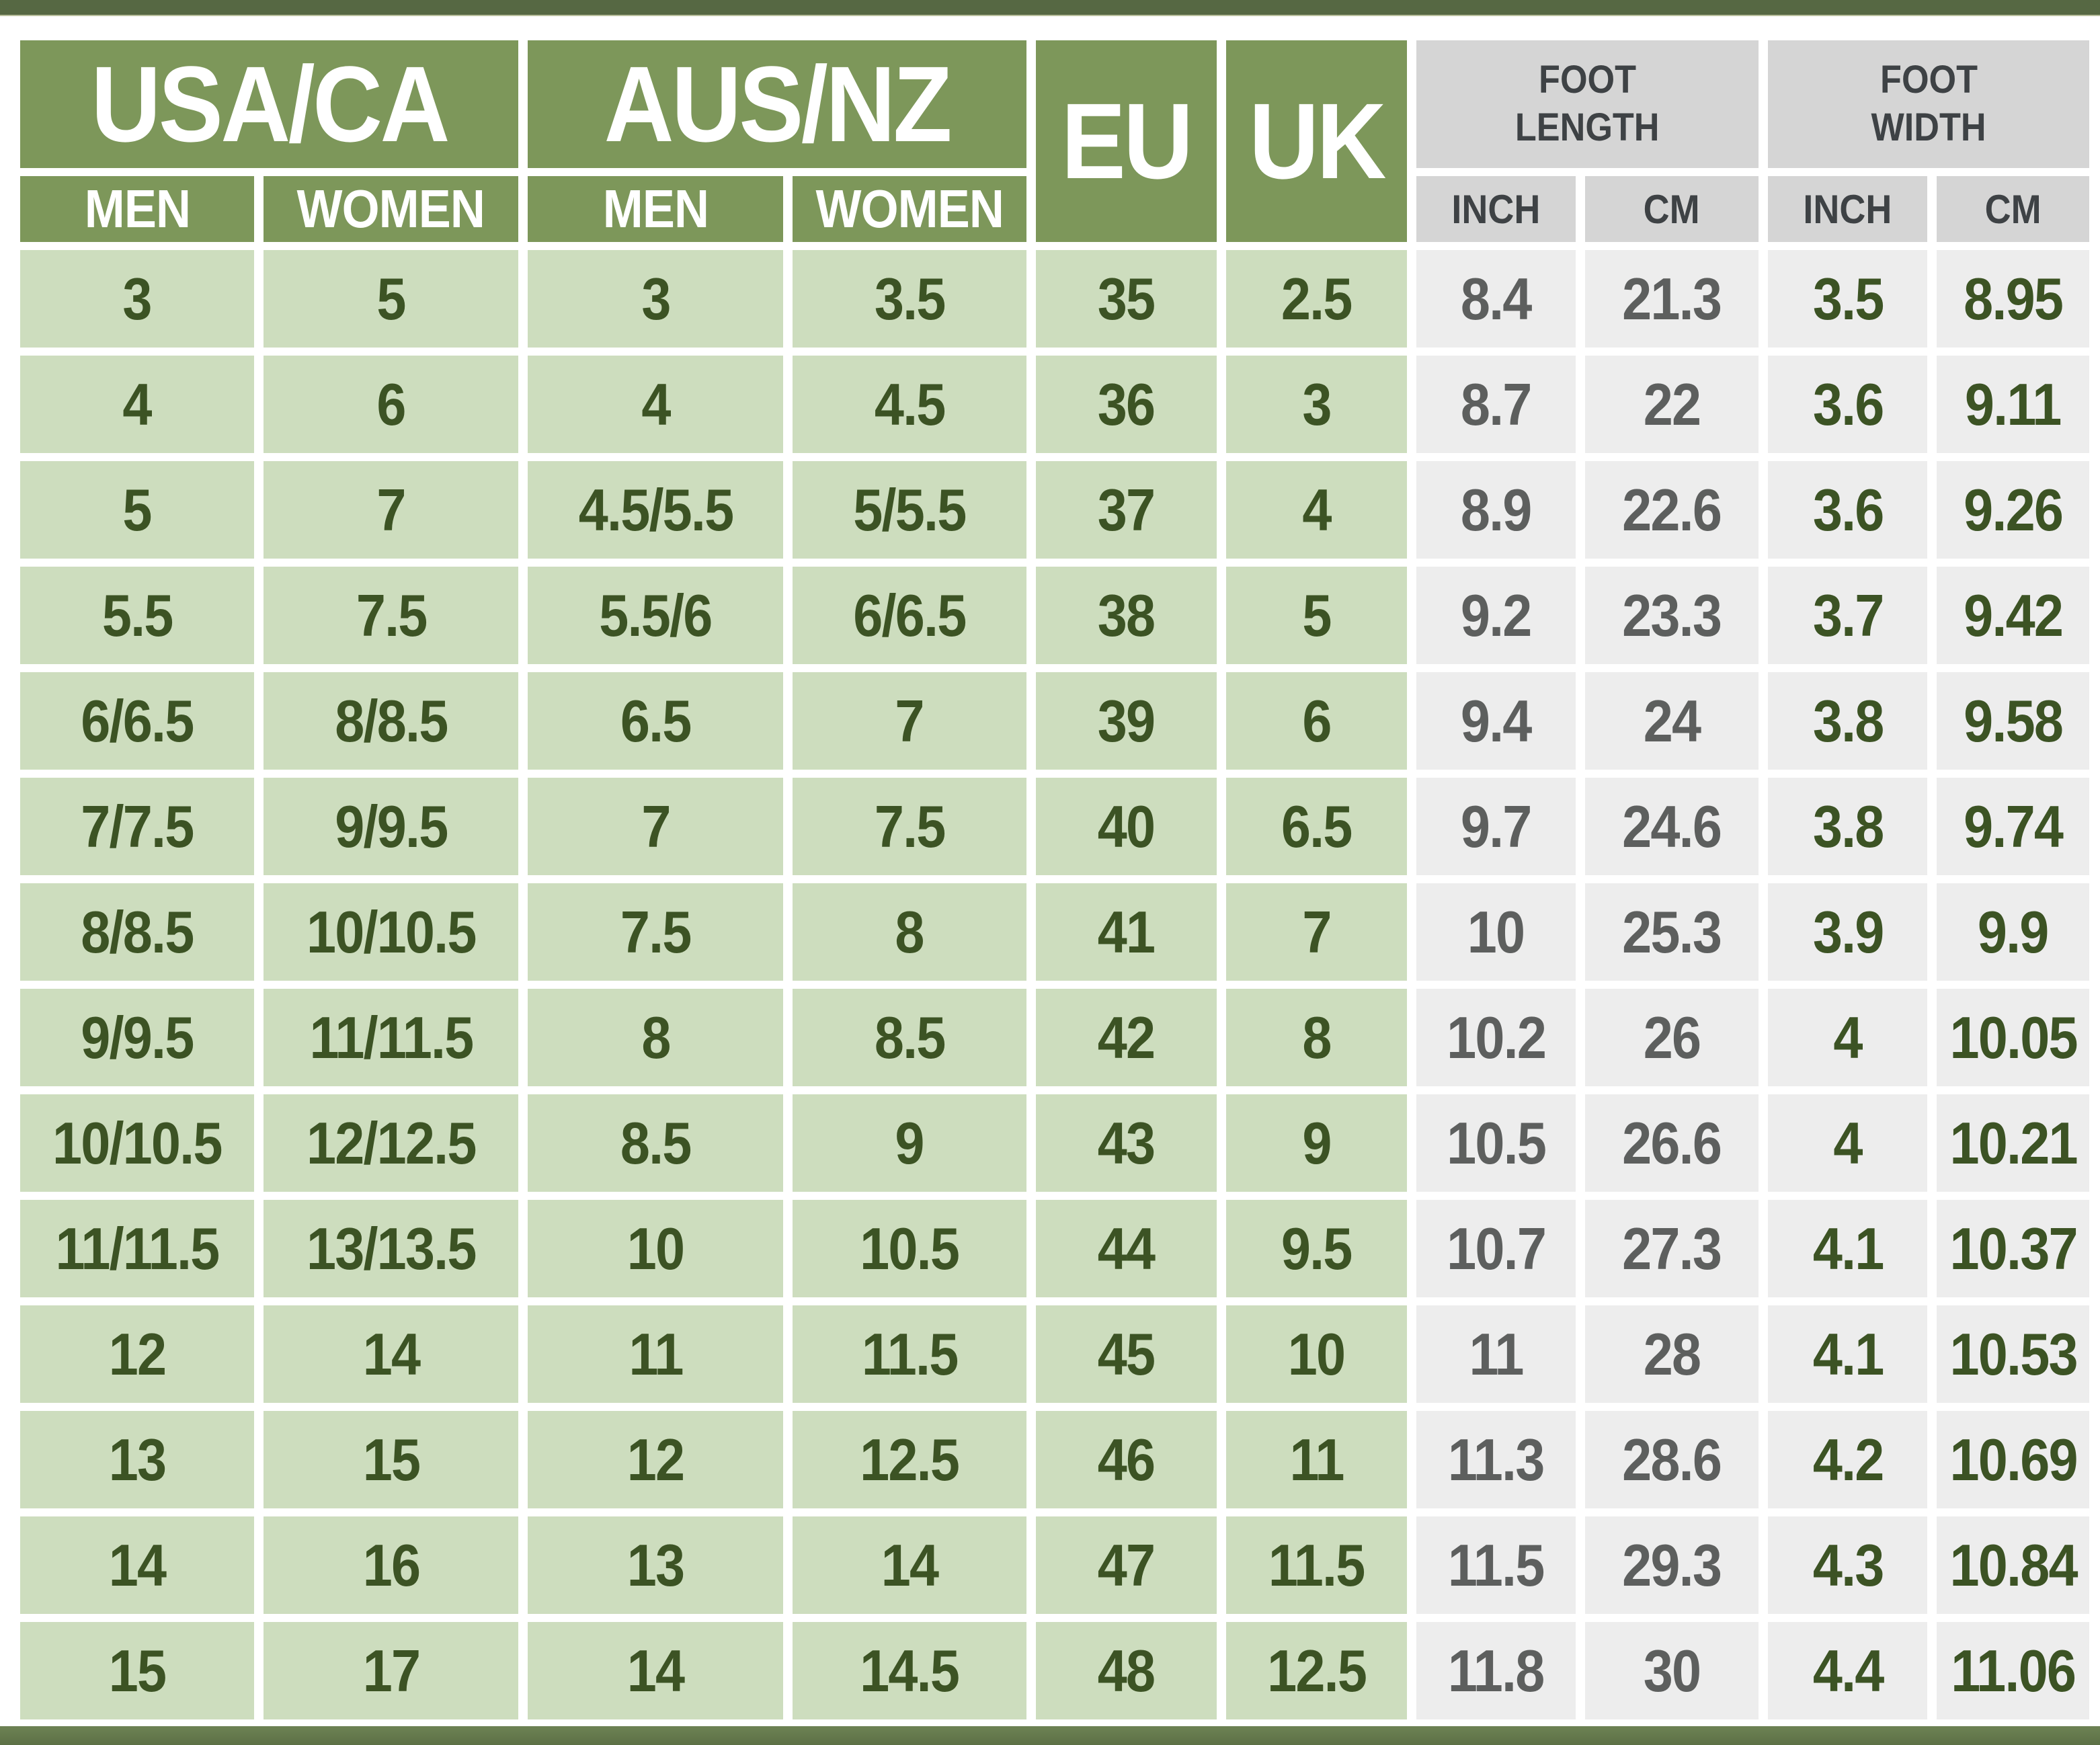 The image size is (2100, 1745). What do you see at coordinates (1848, 1143) in the screenshot?
I see `cell-foot-width-inch-r9: 4` at bounding box center [1848, 1143].